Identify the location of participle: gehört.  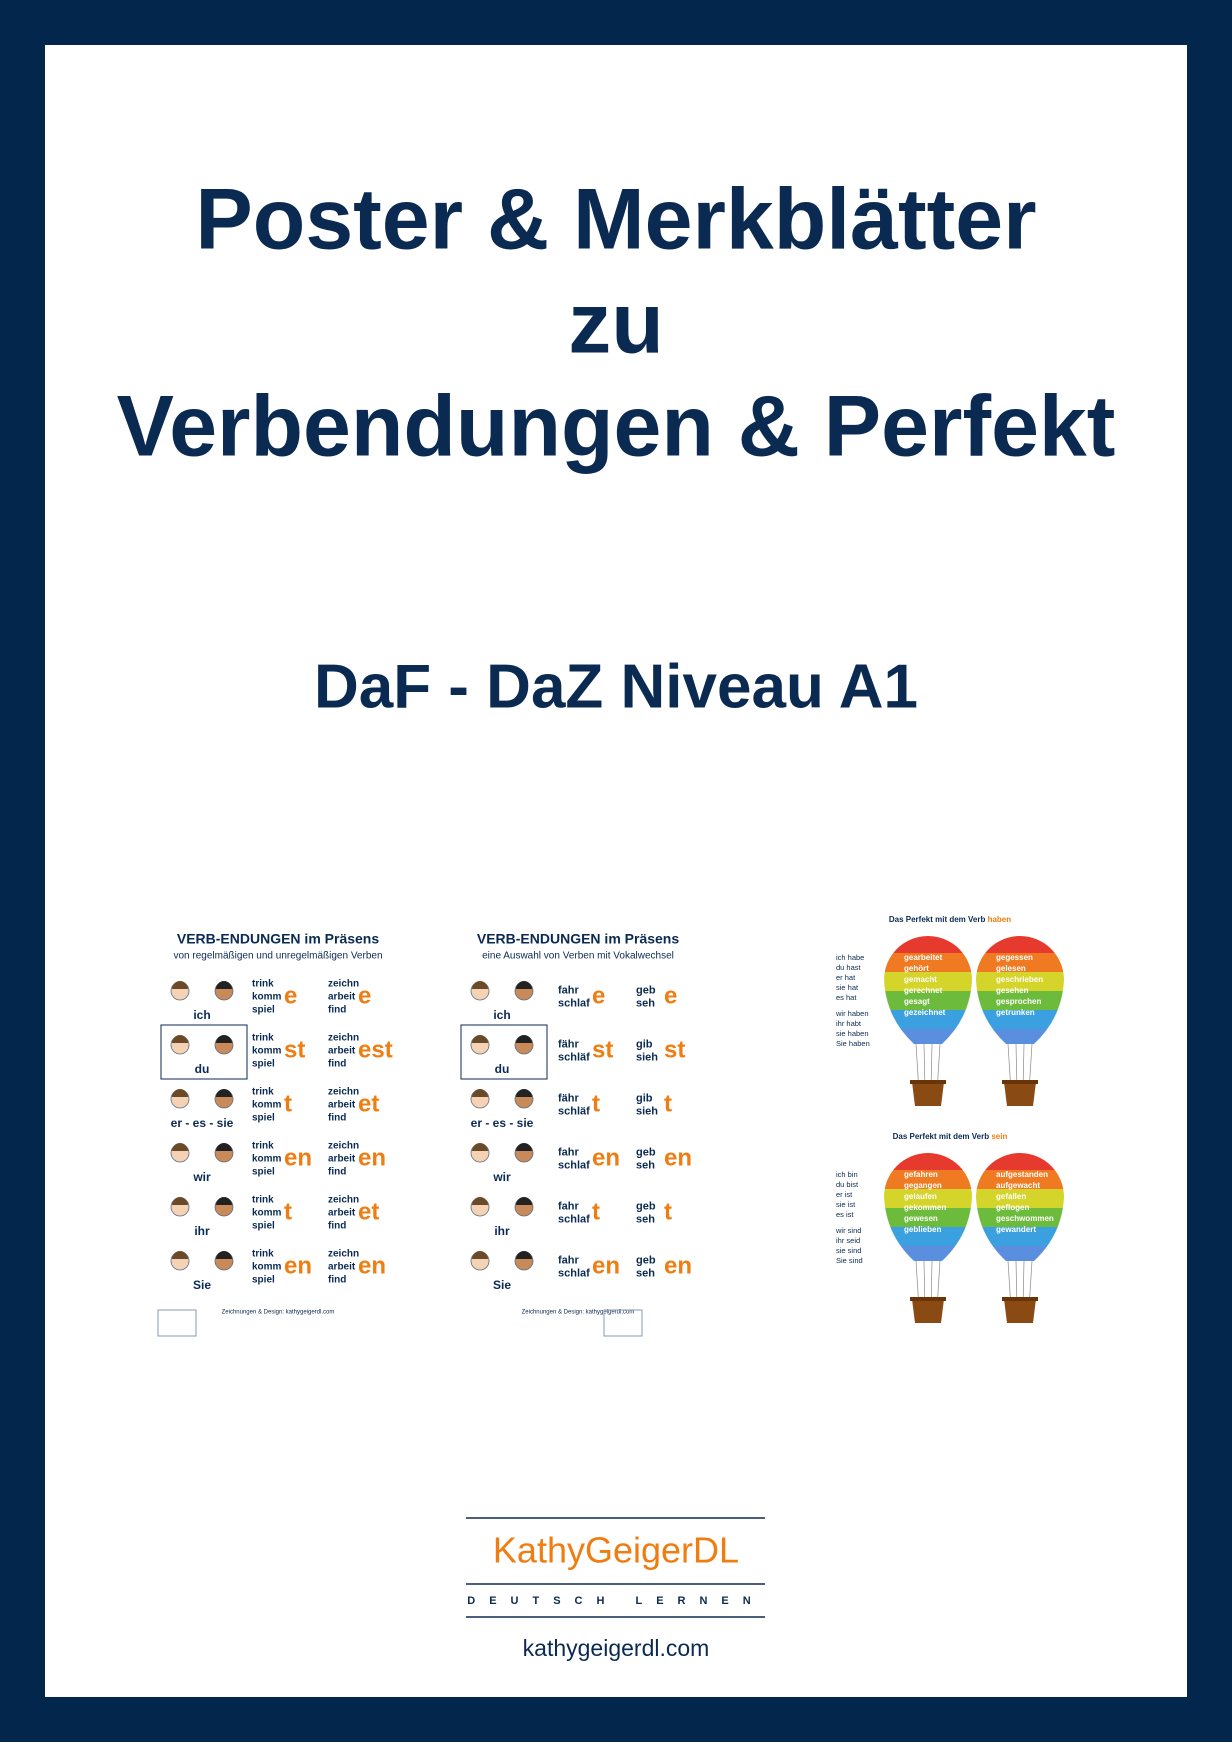
(916, 968).